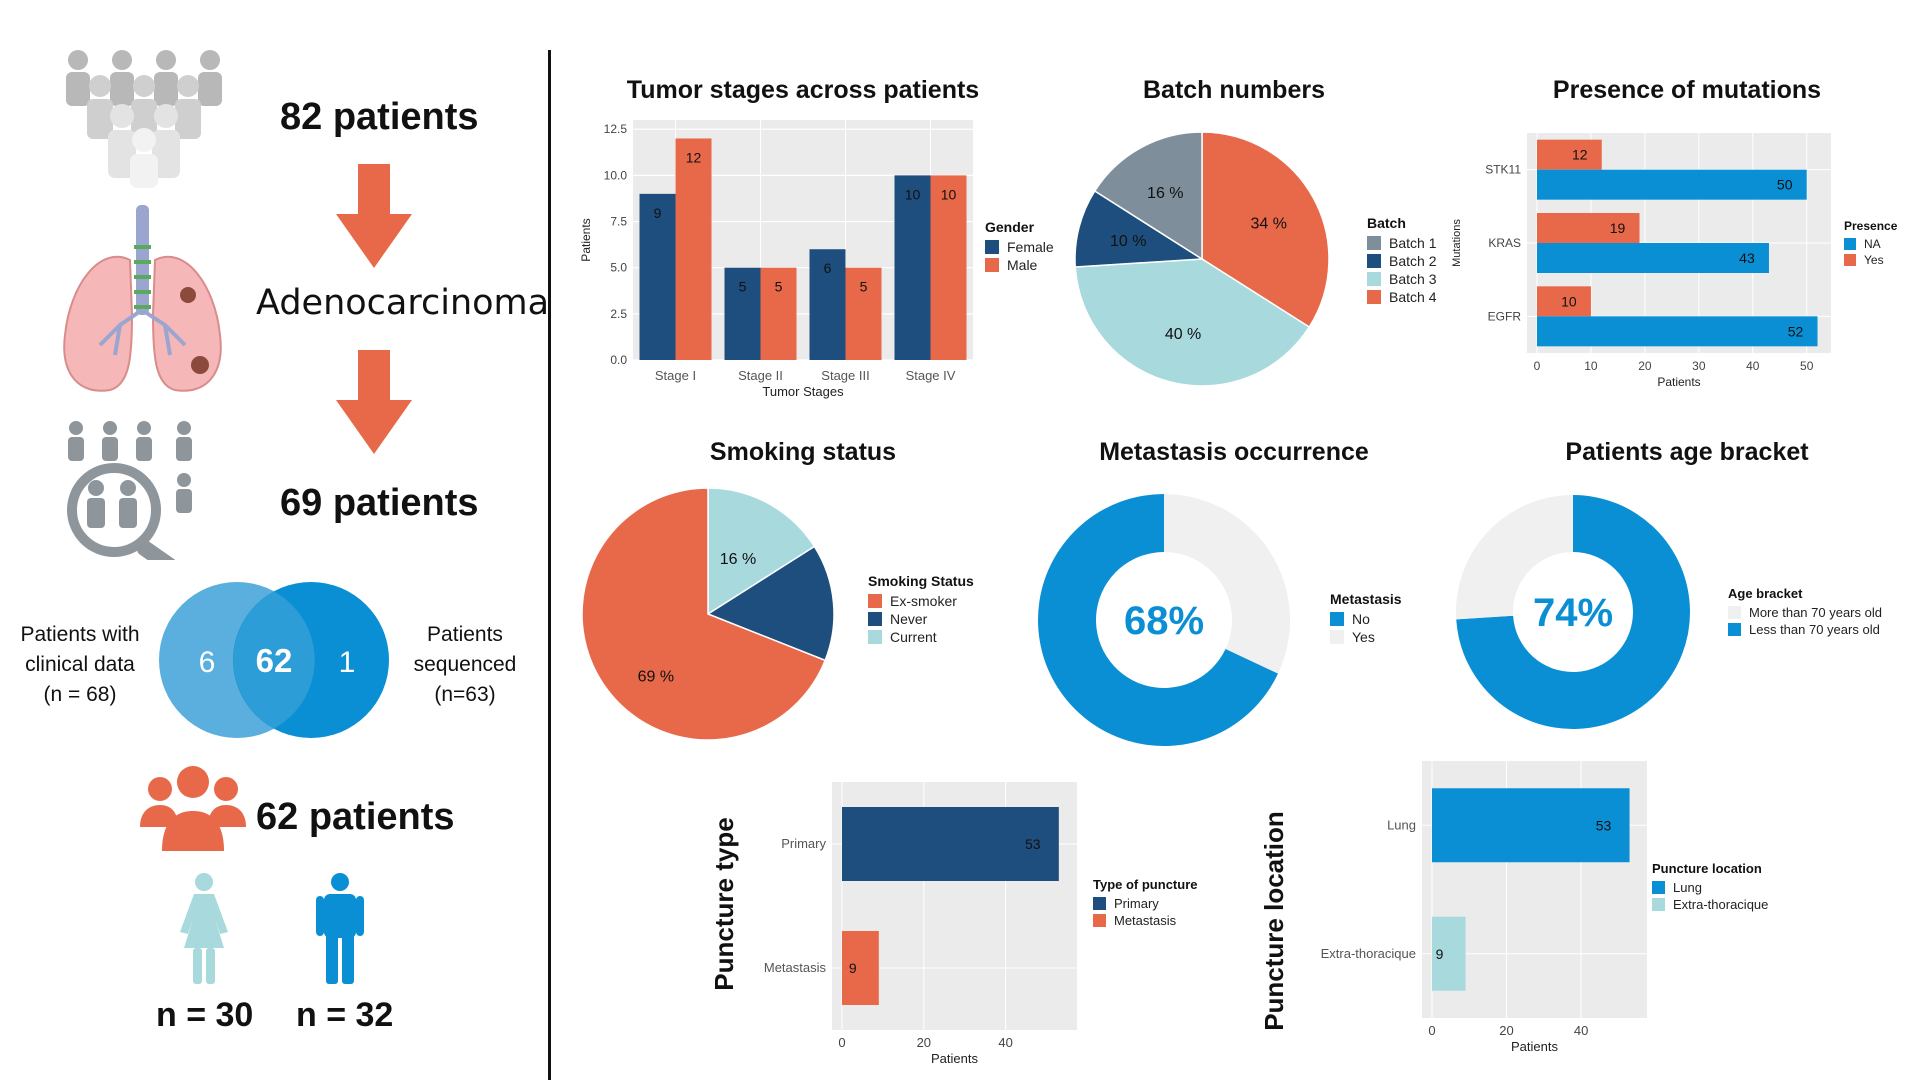 This screenshot has width=1920, height=1080. I want to click on legend-title: Type of puncture, so click(1145, 884).